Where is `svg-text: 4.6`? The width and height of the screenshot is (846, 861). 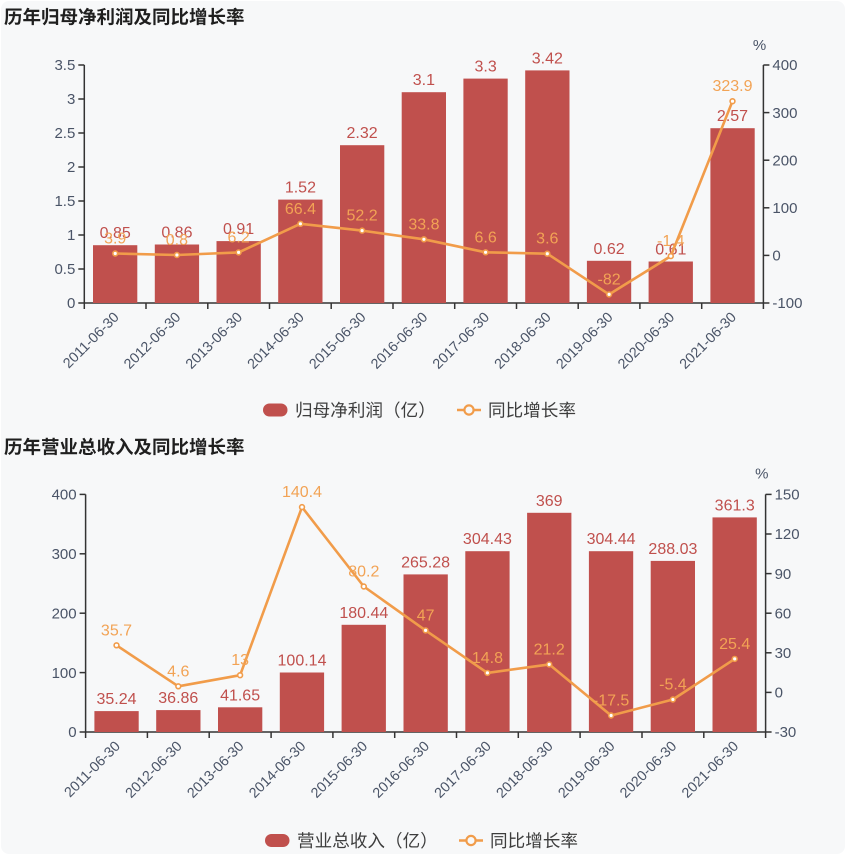 svg-text: 4.6 is located at coordinates (178, 671).